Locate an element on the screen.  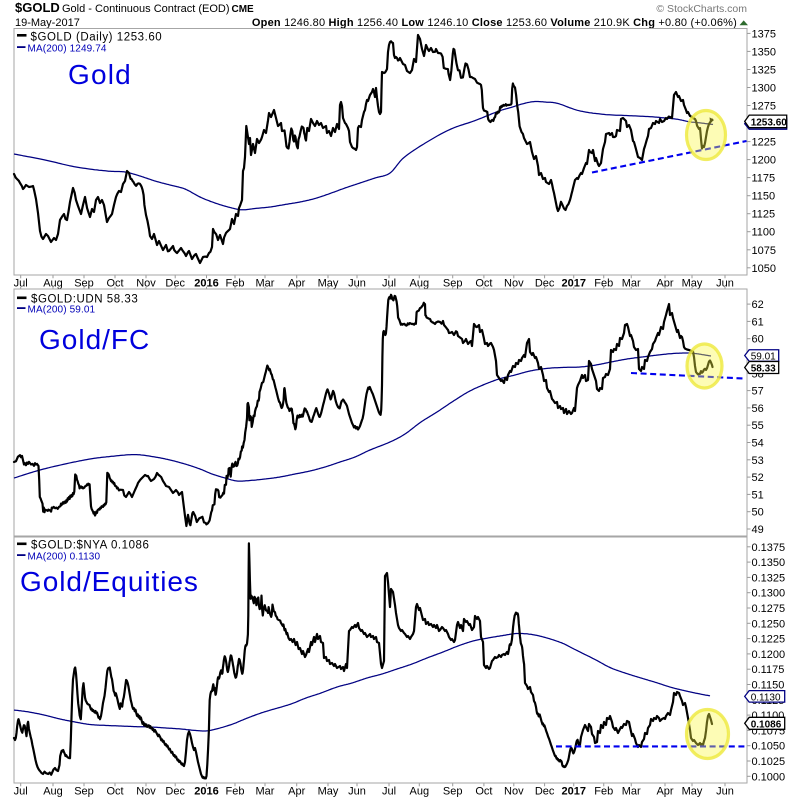
svg-text: MA(200) 0.1130 is located at coordinates (64, 557).